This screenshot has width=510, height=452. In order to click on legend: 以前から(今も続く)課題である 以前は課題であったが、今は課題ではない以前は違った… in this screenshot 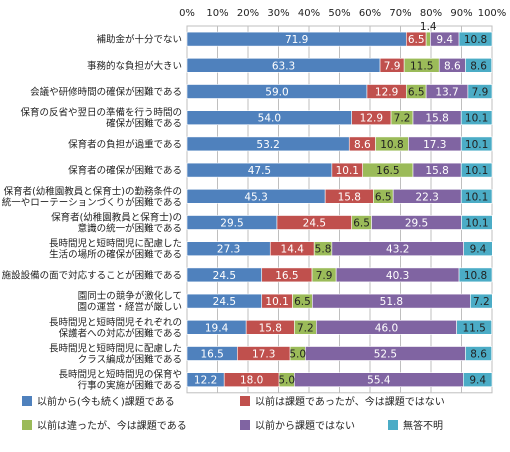, I will do `click(233, 413)`.